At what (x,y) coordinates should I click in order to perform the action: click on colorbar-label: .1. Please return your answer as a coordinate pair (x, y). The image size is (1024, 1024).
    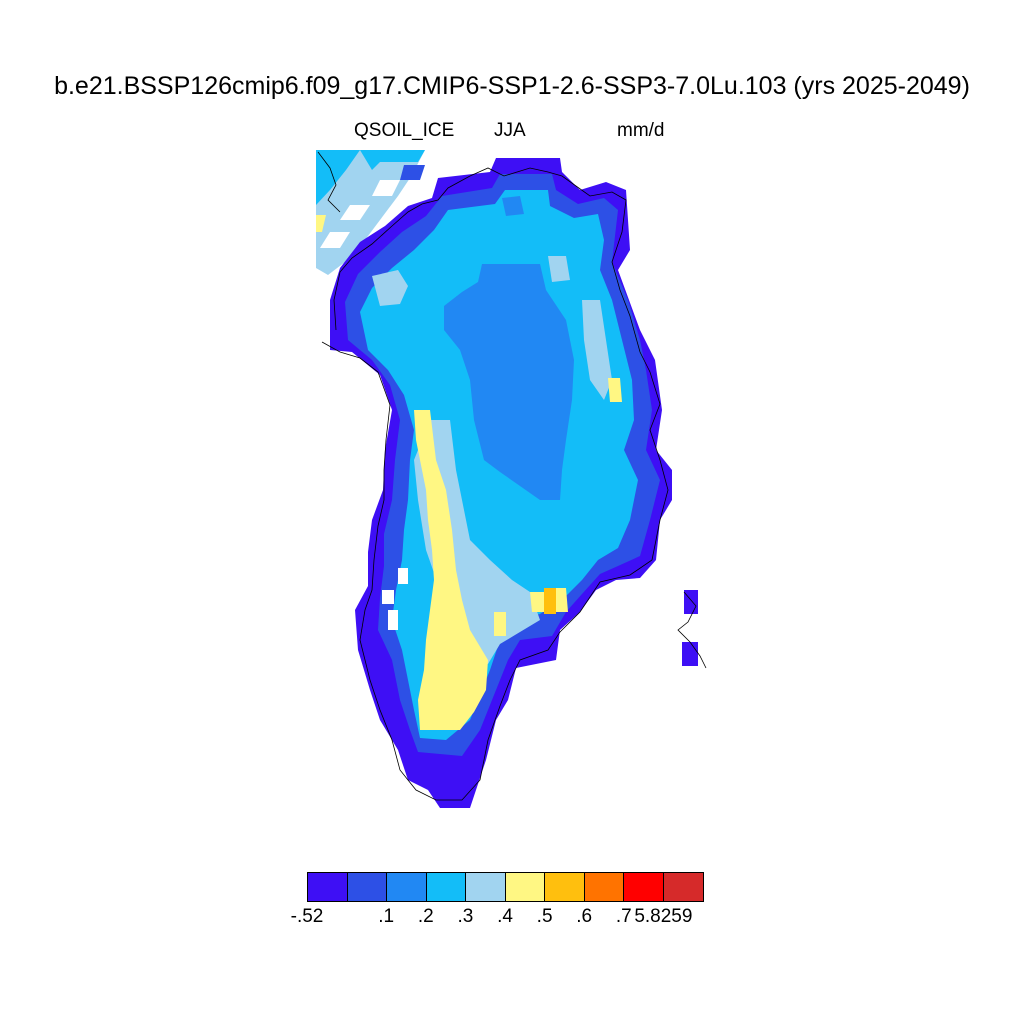
    Looking at the image, I should click on (386, 916).